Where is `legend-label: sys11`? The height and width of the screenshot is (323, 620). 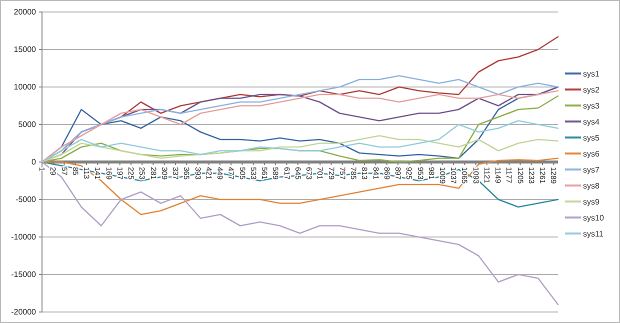
legend-label: sys11 is located at coordinates (593, 233).